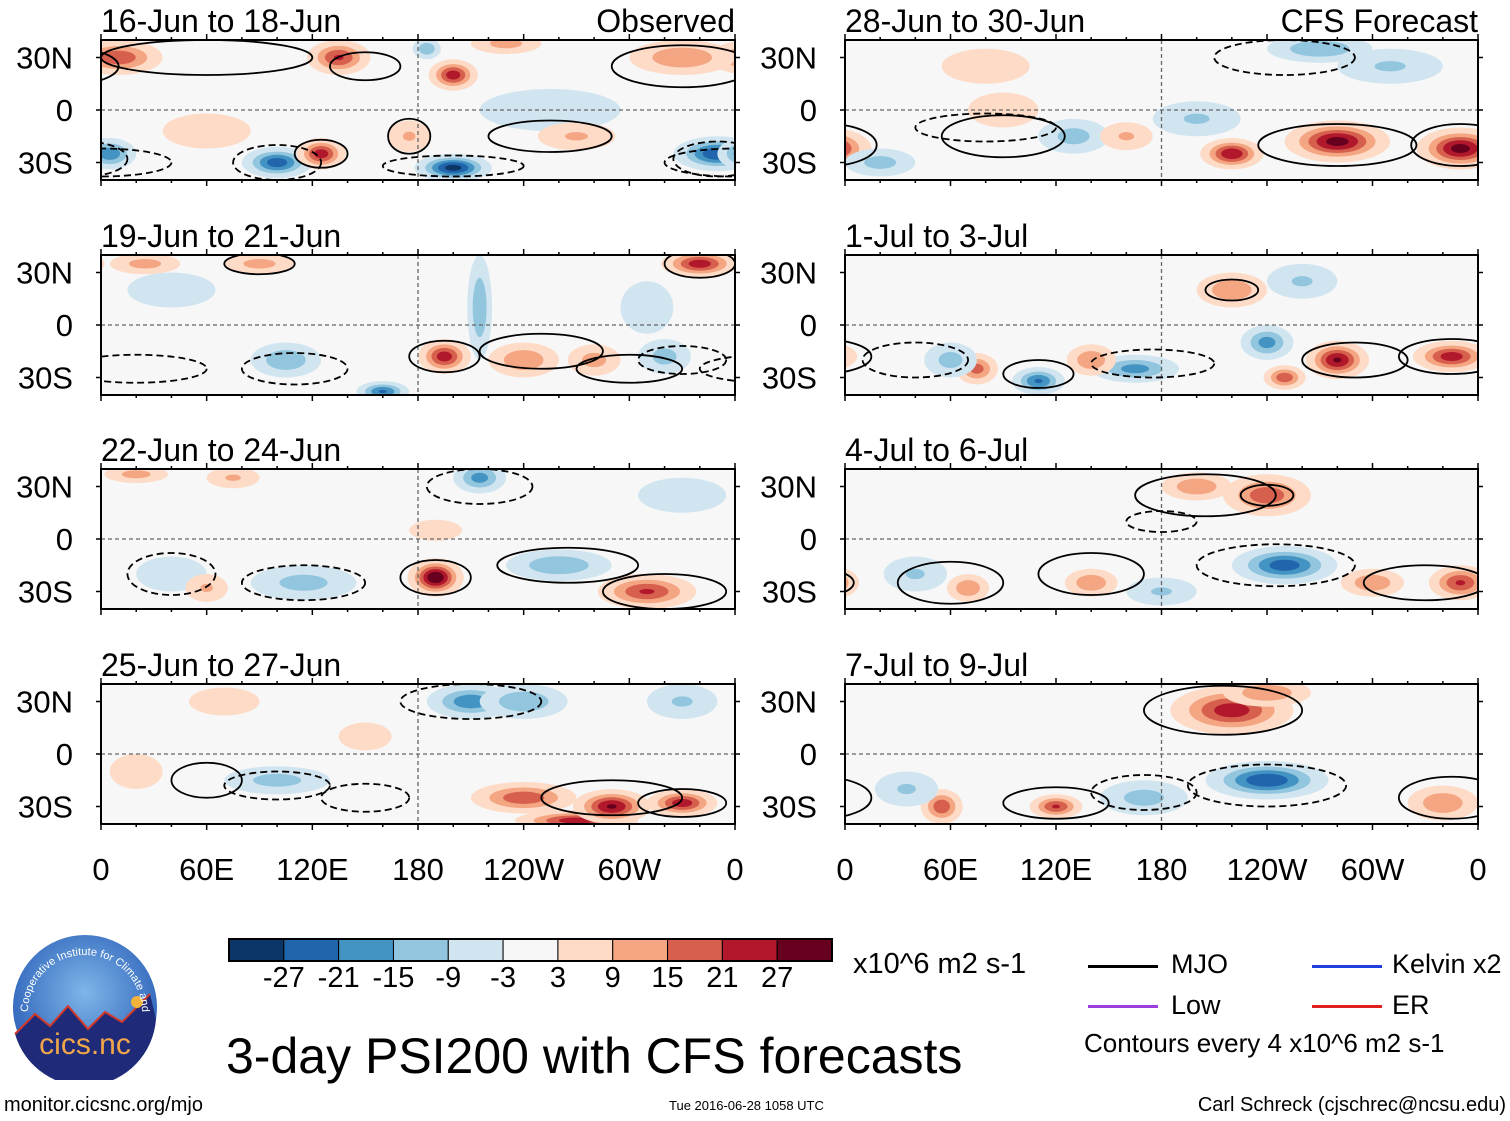  What do you see at coordinates (1351, 1105) in the screenshot?
I see `footer-author: Carl Schreck (cjschrec@ncsu.edu)` at bounding box center [1351, 1105].